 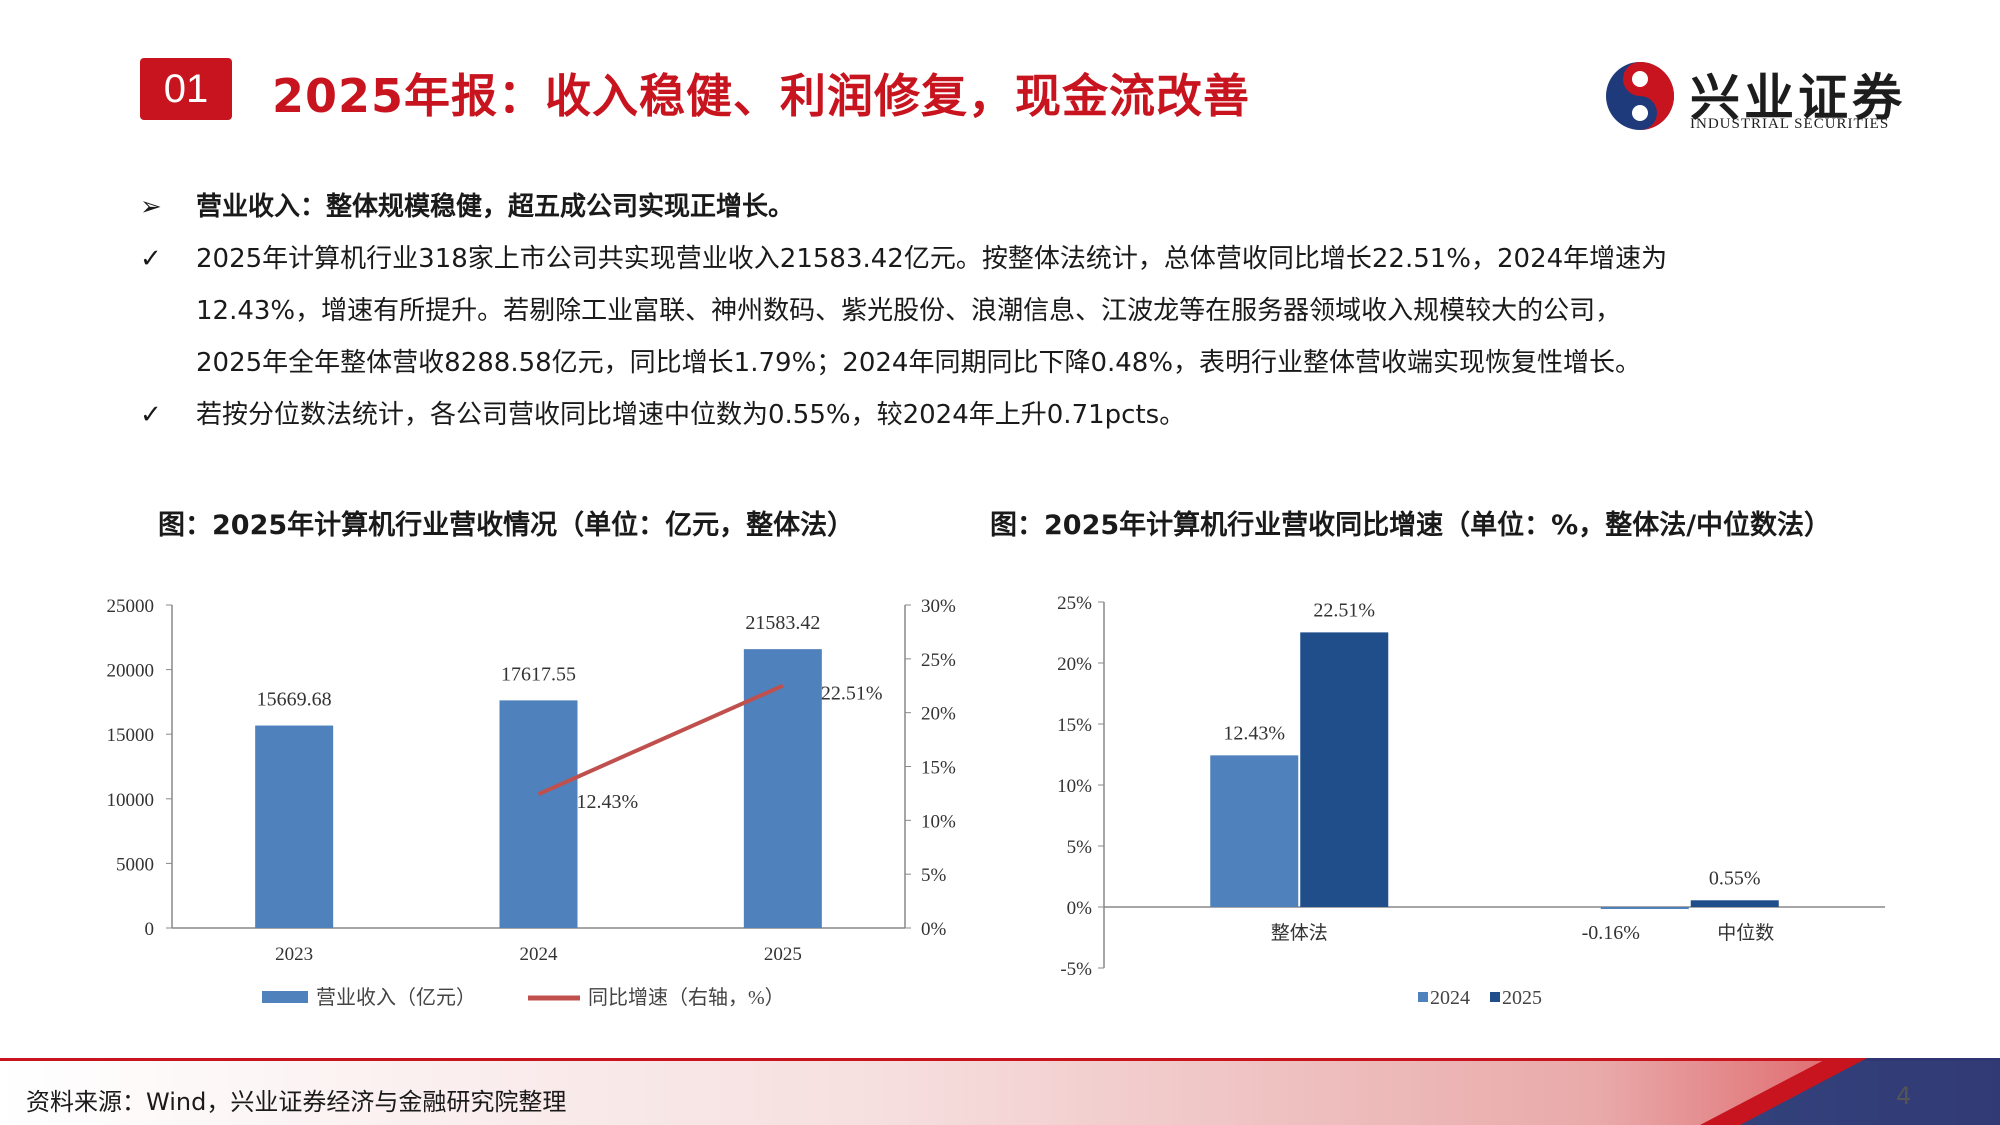 I want to click on x-tick-label: 中位数, so click(x=1745, y=933).